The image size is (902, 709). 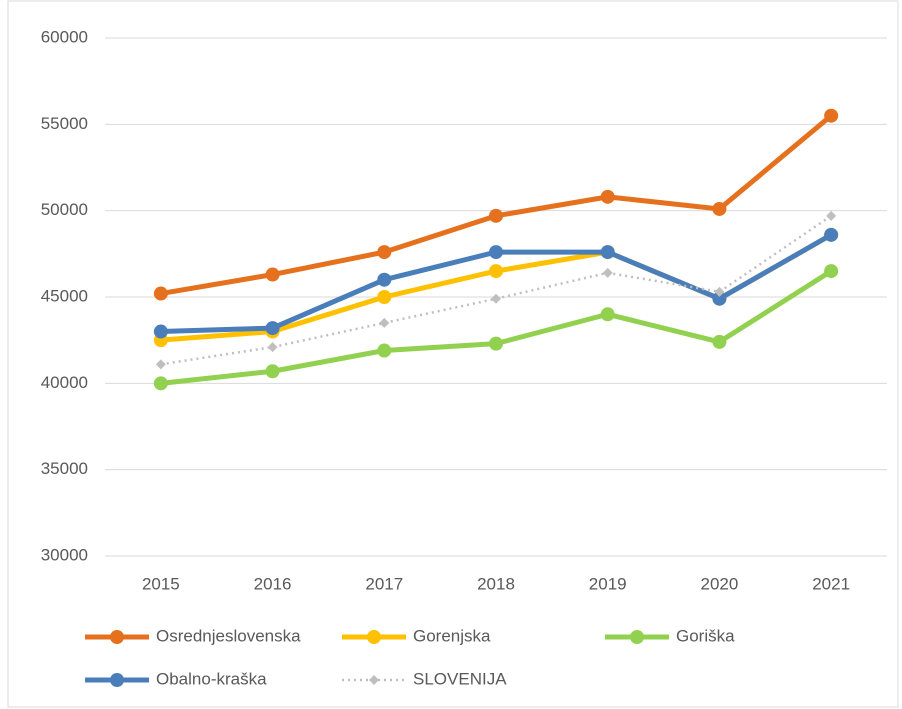 I want to click on legend-label: Obalno-kraška, so click(x=211, y=678).